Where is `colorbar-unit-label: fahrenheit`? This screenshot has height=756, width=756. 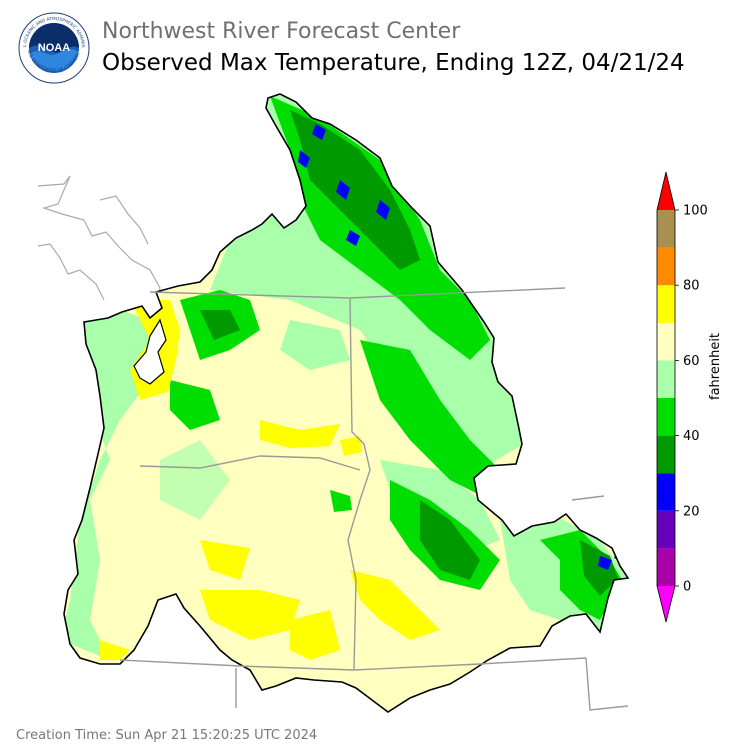 colorbar-unit-label: fahrenheit is located at coordinates (715, 366).